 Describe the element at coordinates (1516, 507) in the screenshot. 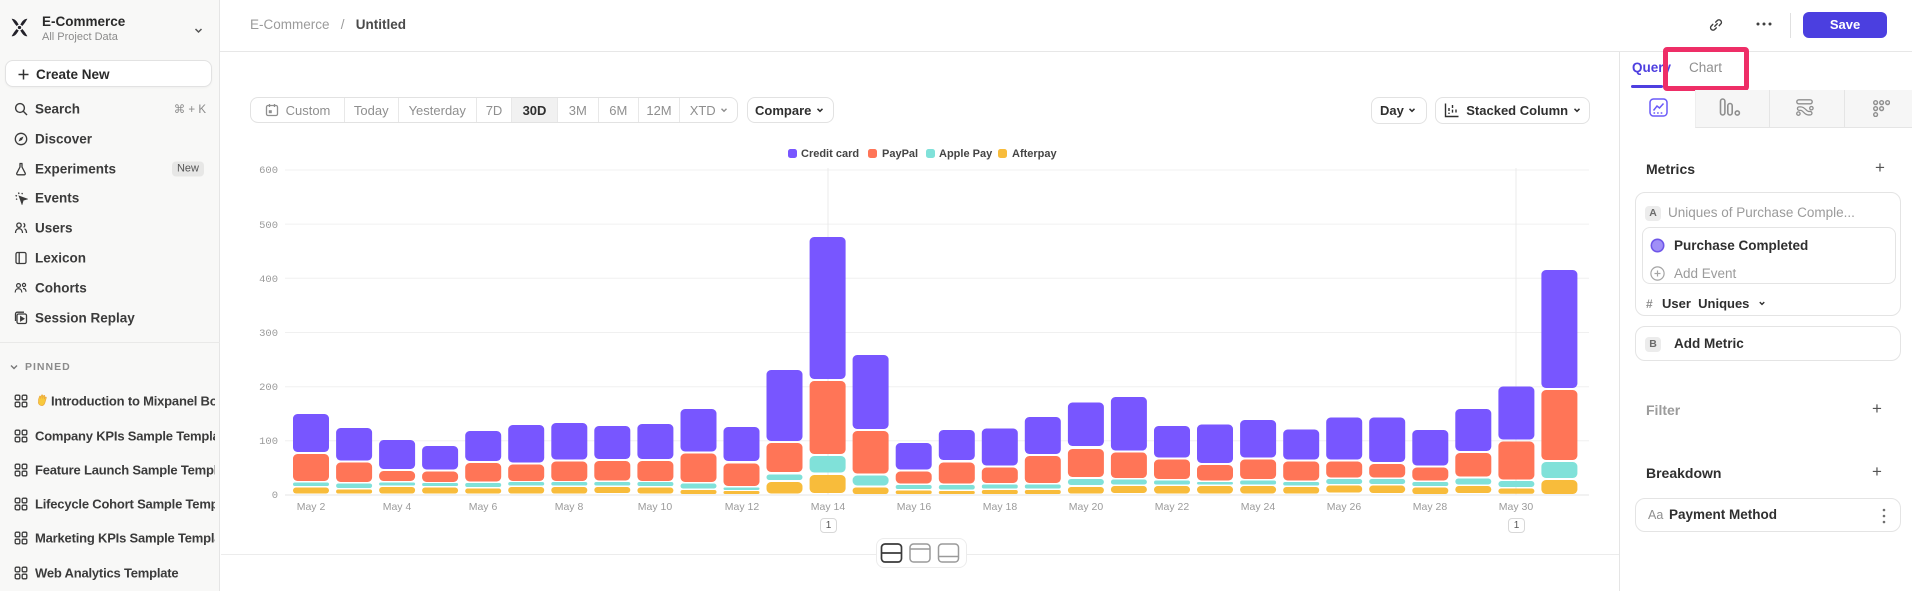

I see `svg-text: May 30` at that location.